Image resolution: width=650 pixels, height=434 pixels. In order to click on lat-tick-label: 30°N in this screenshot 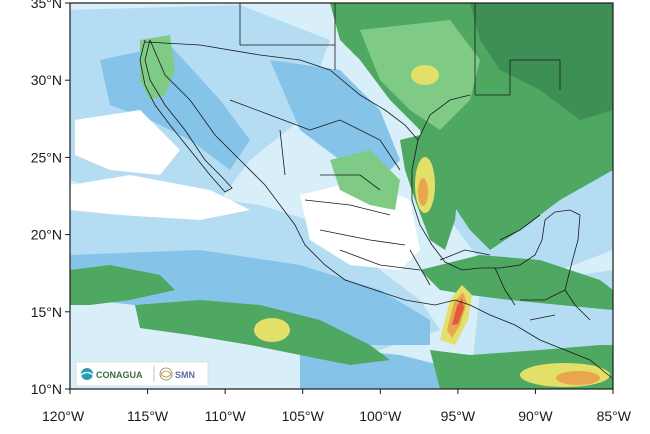, I will do `click(46, 80)`.